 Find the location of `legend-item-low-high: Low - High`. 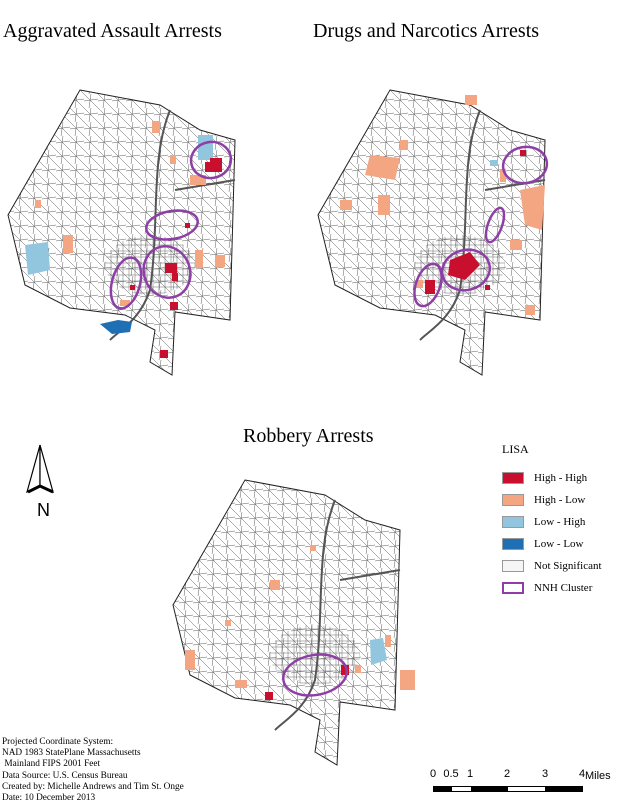

legend-item-low-high: Low - High is located at coordinates (559, 522).